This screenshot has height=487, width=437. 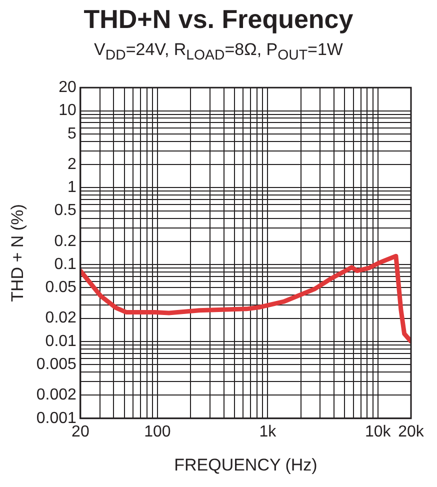 I want to click on y-tick-label: 0.005, so click(x=56, y=365).